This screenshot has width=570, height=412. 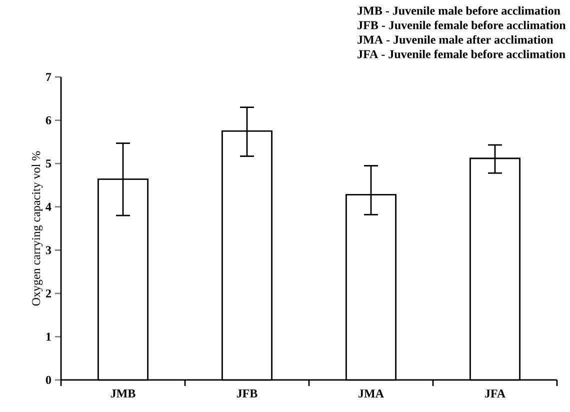 What do you see at coordinates (49, 120) in the screenshot?
I see `y-tick-label: 6` at bounding box center [49, 120].